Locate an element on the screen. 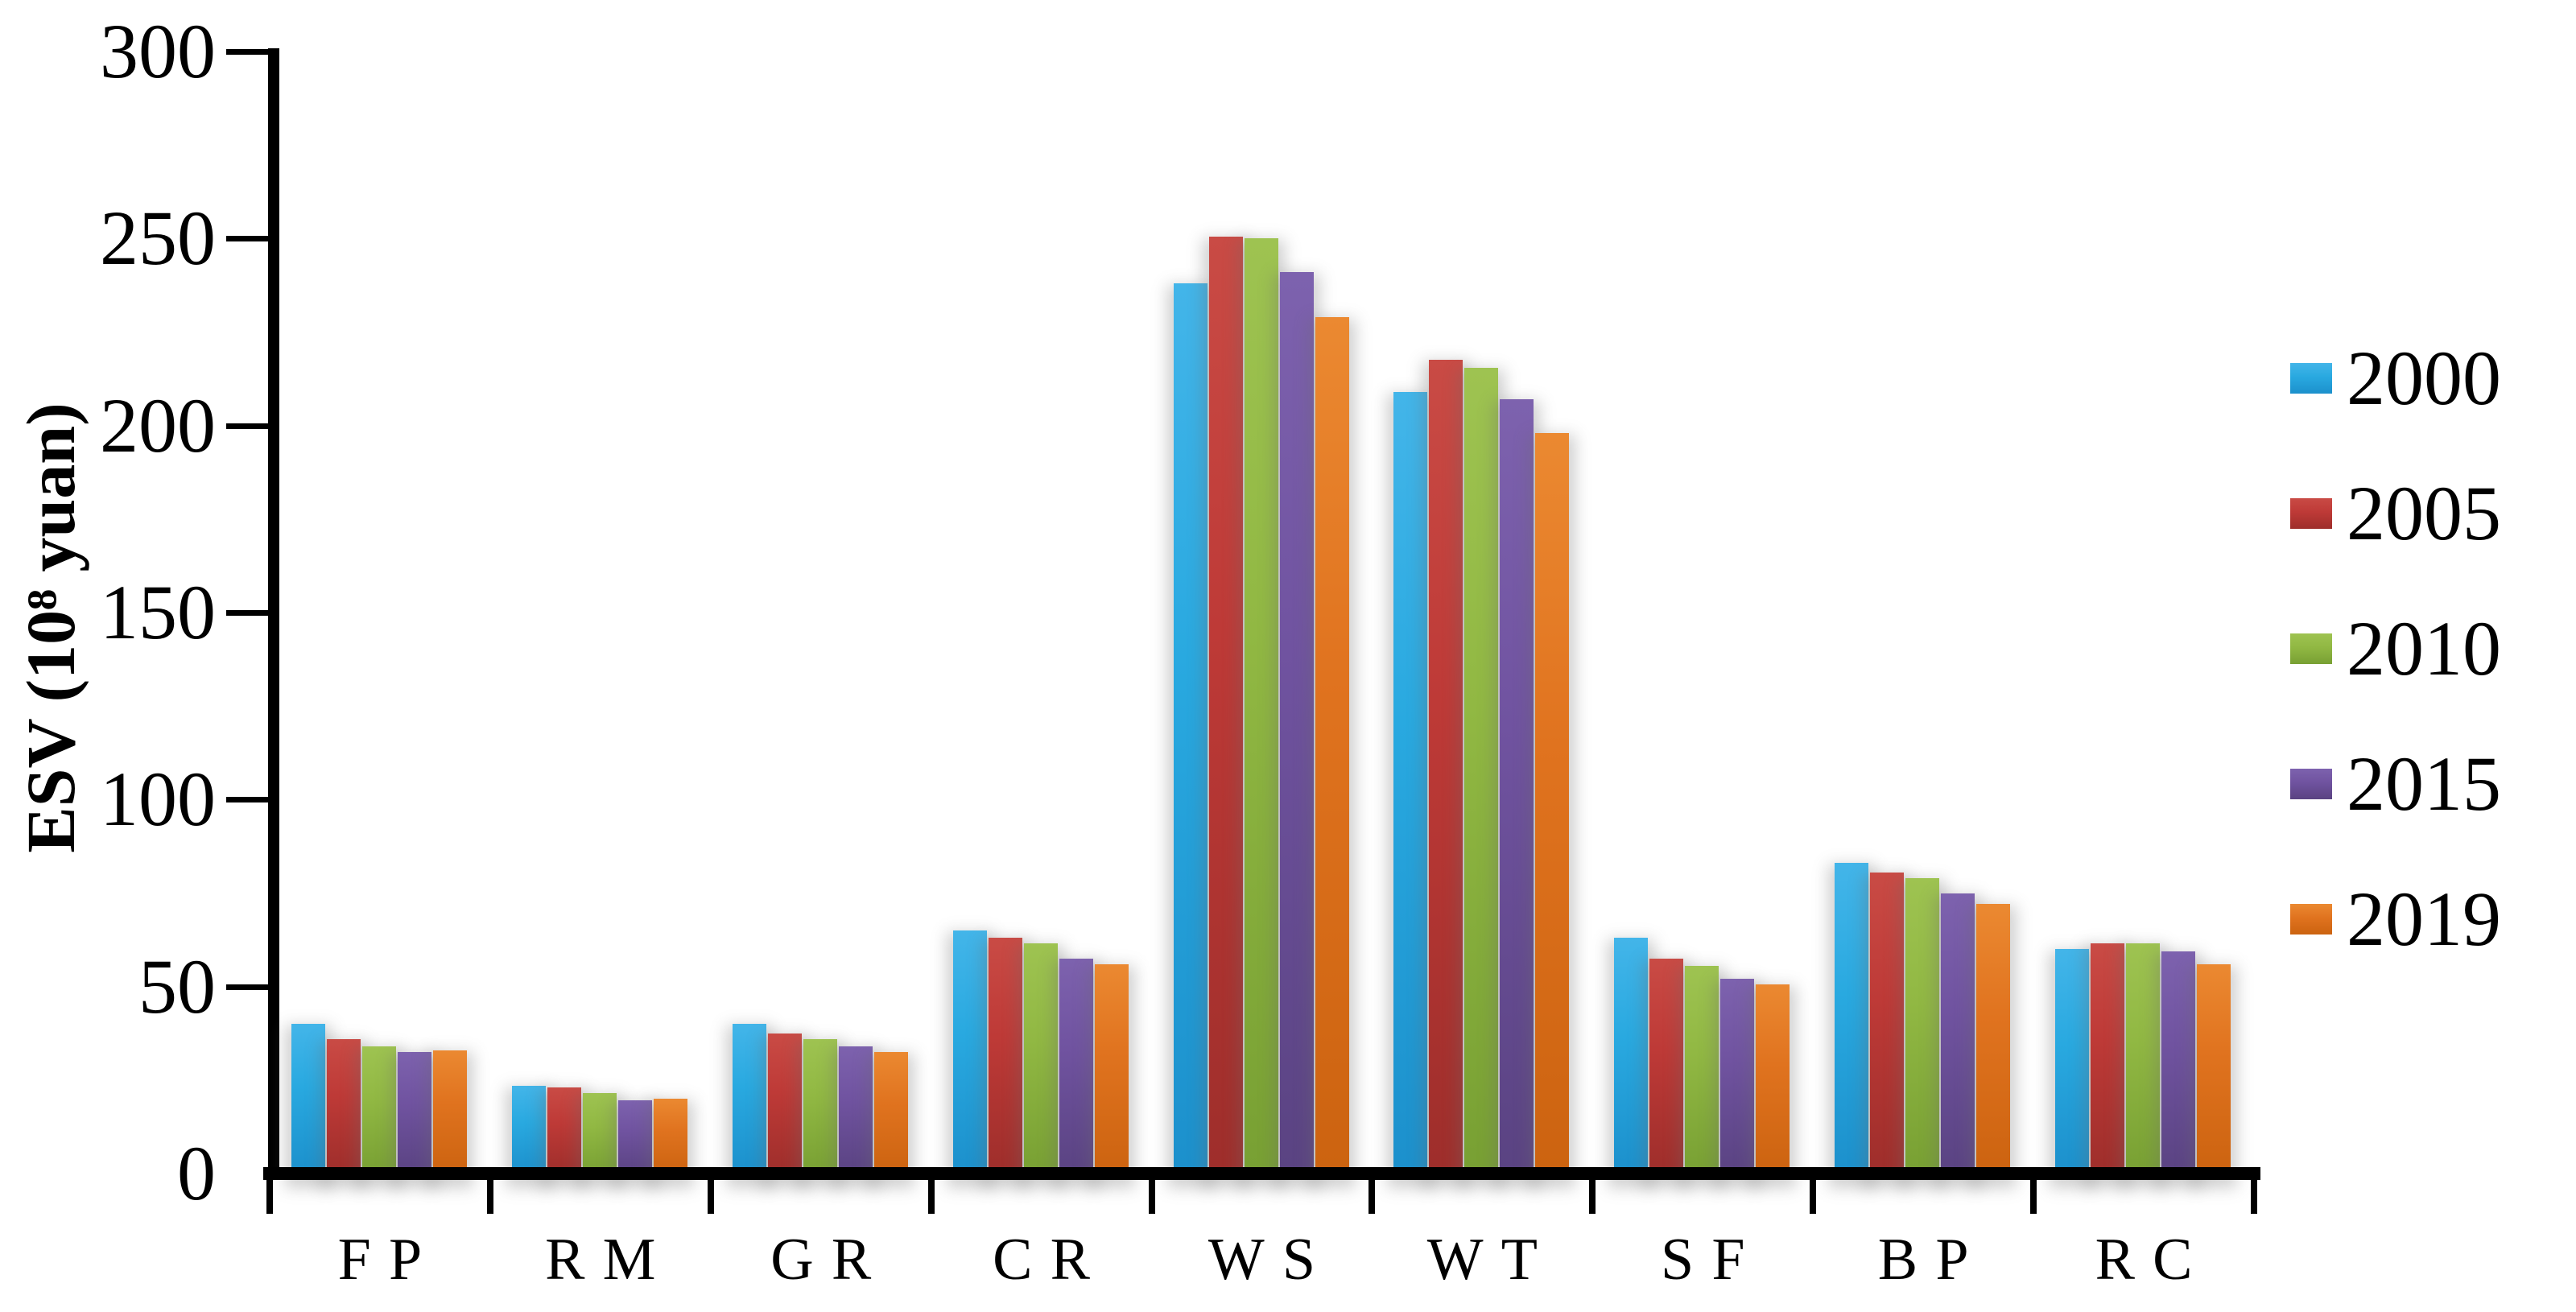 This screenshot has height=1312, width=2576. bar-BP-2019 is located at coordinates (1993, 1039).